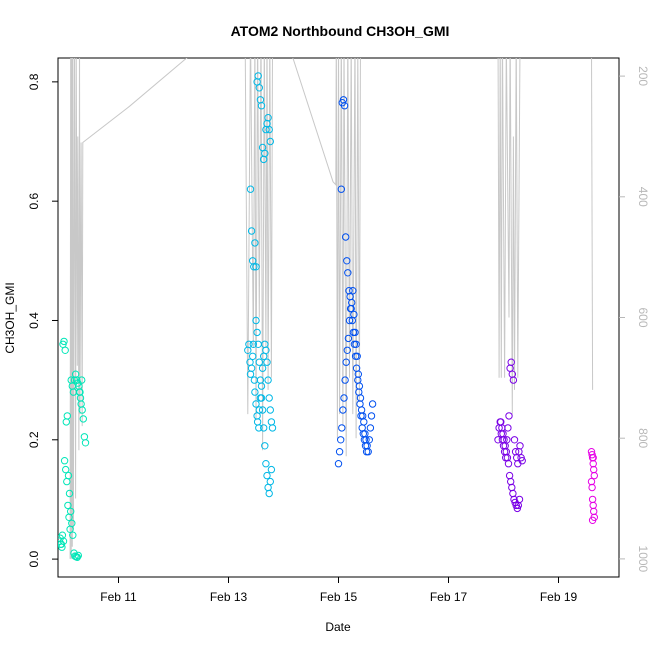  I want to click on y-tick-label: 0.6, so click(34, 201).